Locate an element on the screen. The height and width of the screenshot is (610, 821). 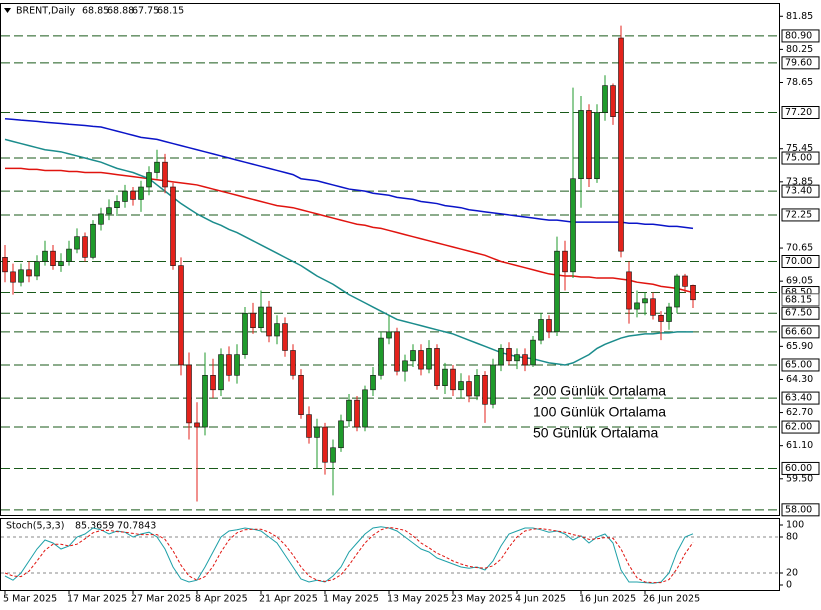
current-price-label: 68.15 is located at coordinates (798, 299).